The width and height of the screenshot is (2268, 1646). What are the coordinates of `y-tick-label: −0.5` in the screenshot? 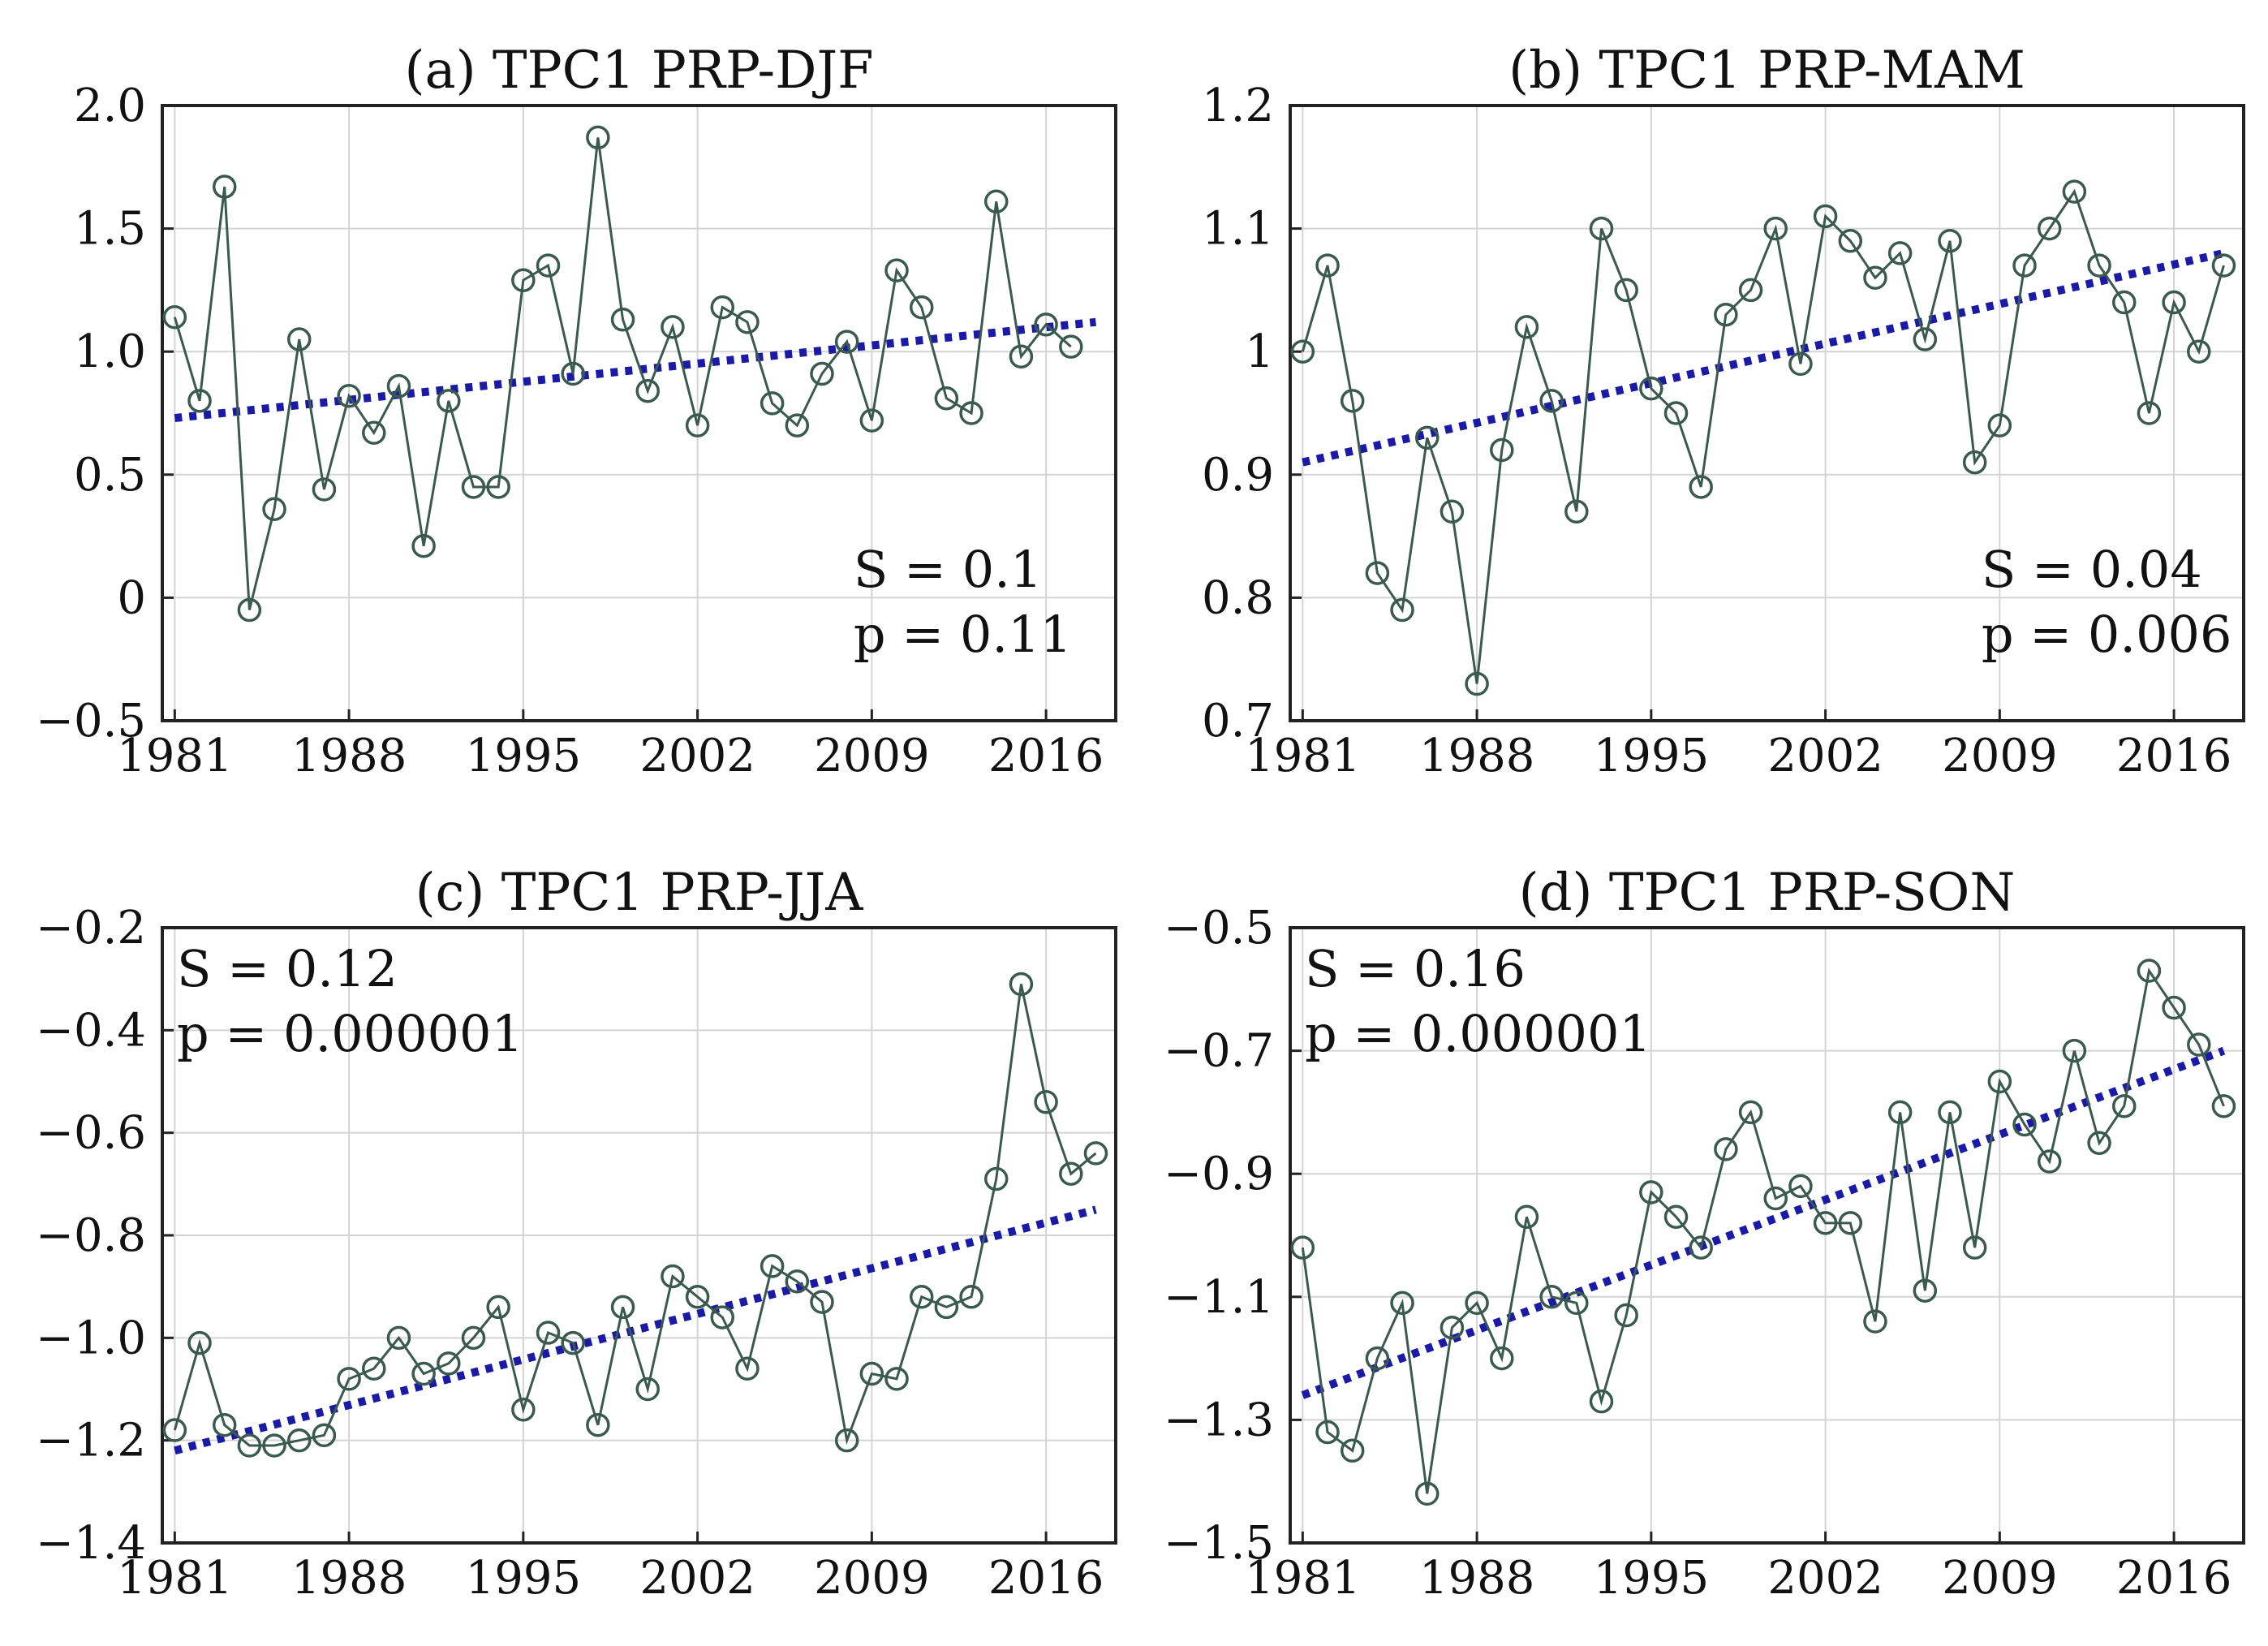 It's located at (91, 722).